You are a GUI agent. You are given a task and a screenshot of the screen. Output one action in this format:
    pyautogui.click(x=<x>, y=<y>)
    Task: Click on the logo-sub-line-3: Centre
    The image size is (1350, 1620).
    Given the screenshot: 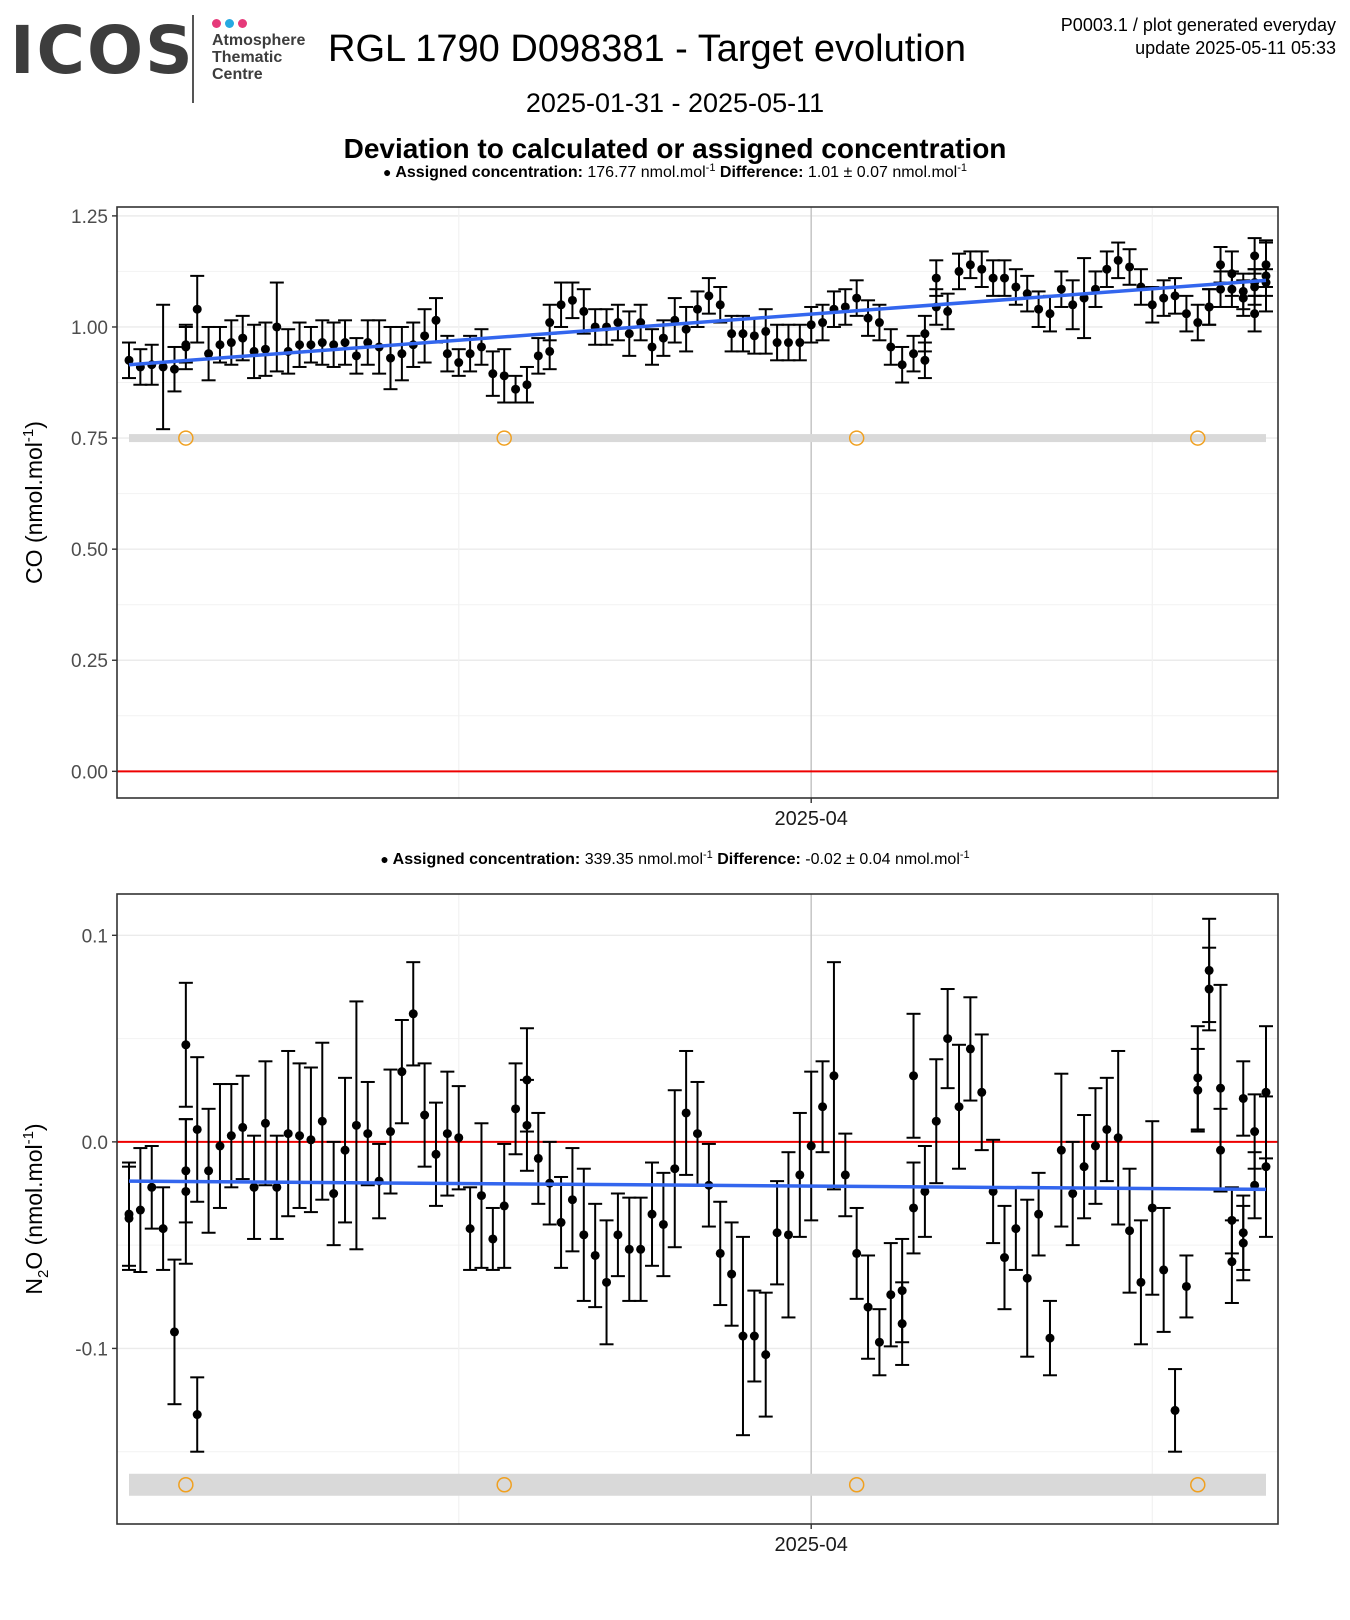 What is the action you would take?
    pyautogui.click(x=237, y=74)
    